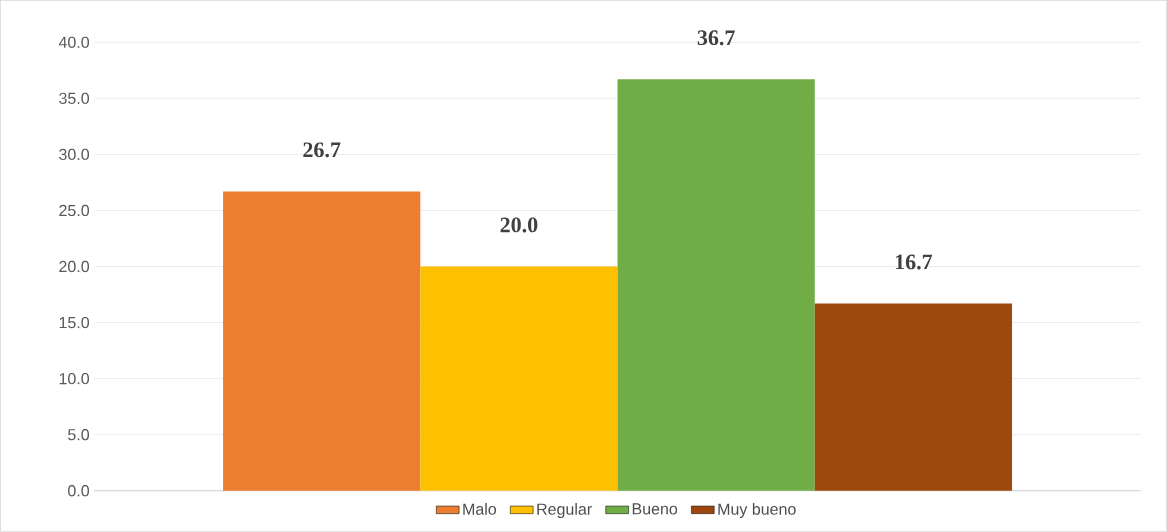  Describe the element at coordinates (480, 509) in the screenshot. I see `legend-label: Malo` at that location.